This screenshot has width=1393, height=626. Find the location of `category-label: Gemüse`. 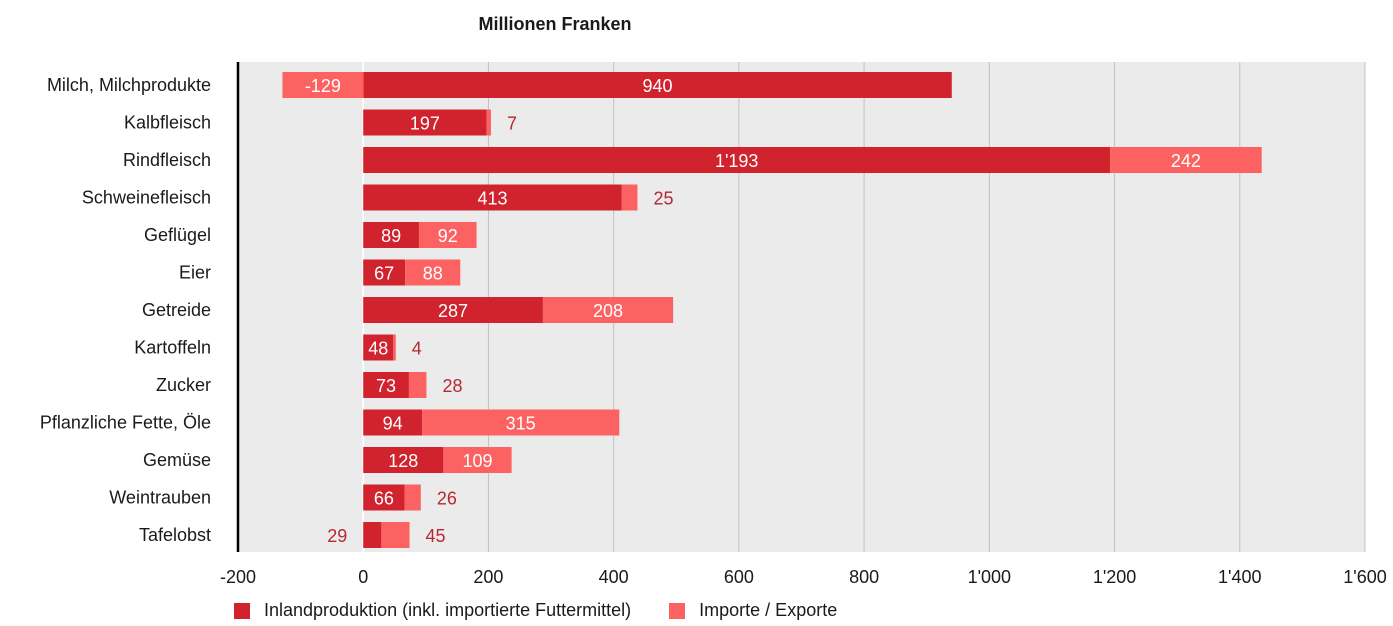

category-label: Gemüse is located at coordinates (177, 460).